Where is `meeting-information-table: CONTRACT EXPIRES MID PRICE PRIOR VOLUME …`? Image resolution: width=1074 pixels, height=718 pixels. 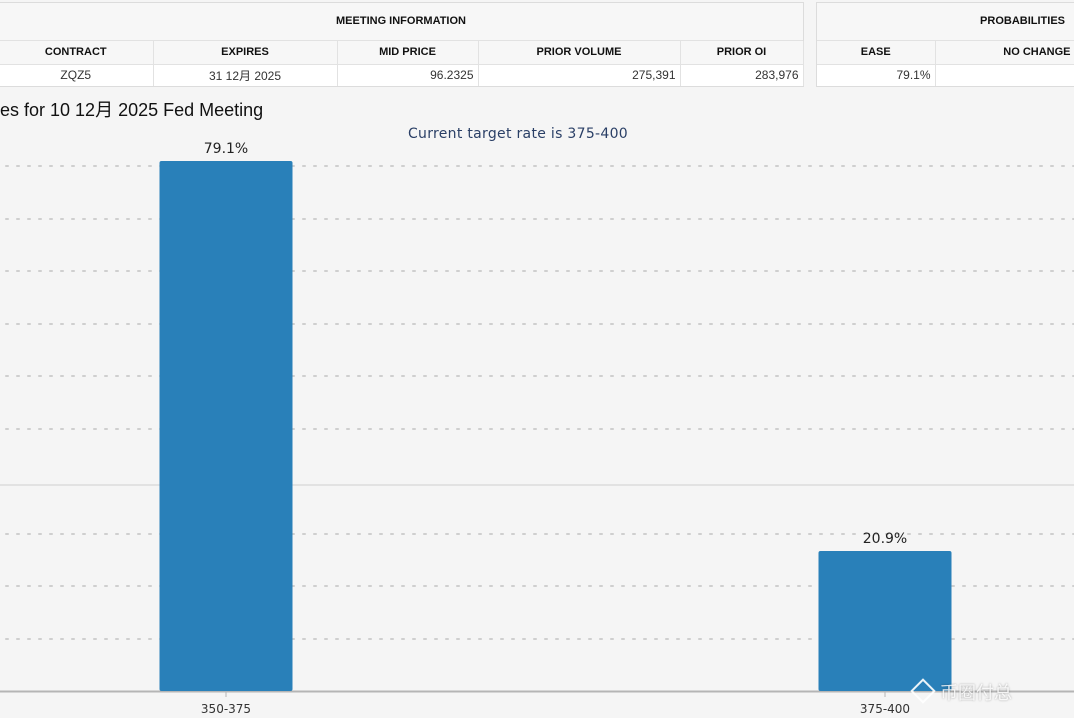 meeting-information-table: CONTRACT EXPIRES MID PRICE PRIOR VOLUME … is located at coordinates (402, 63).